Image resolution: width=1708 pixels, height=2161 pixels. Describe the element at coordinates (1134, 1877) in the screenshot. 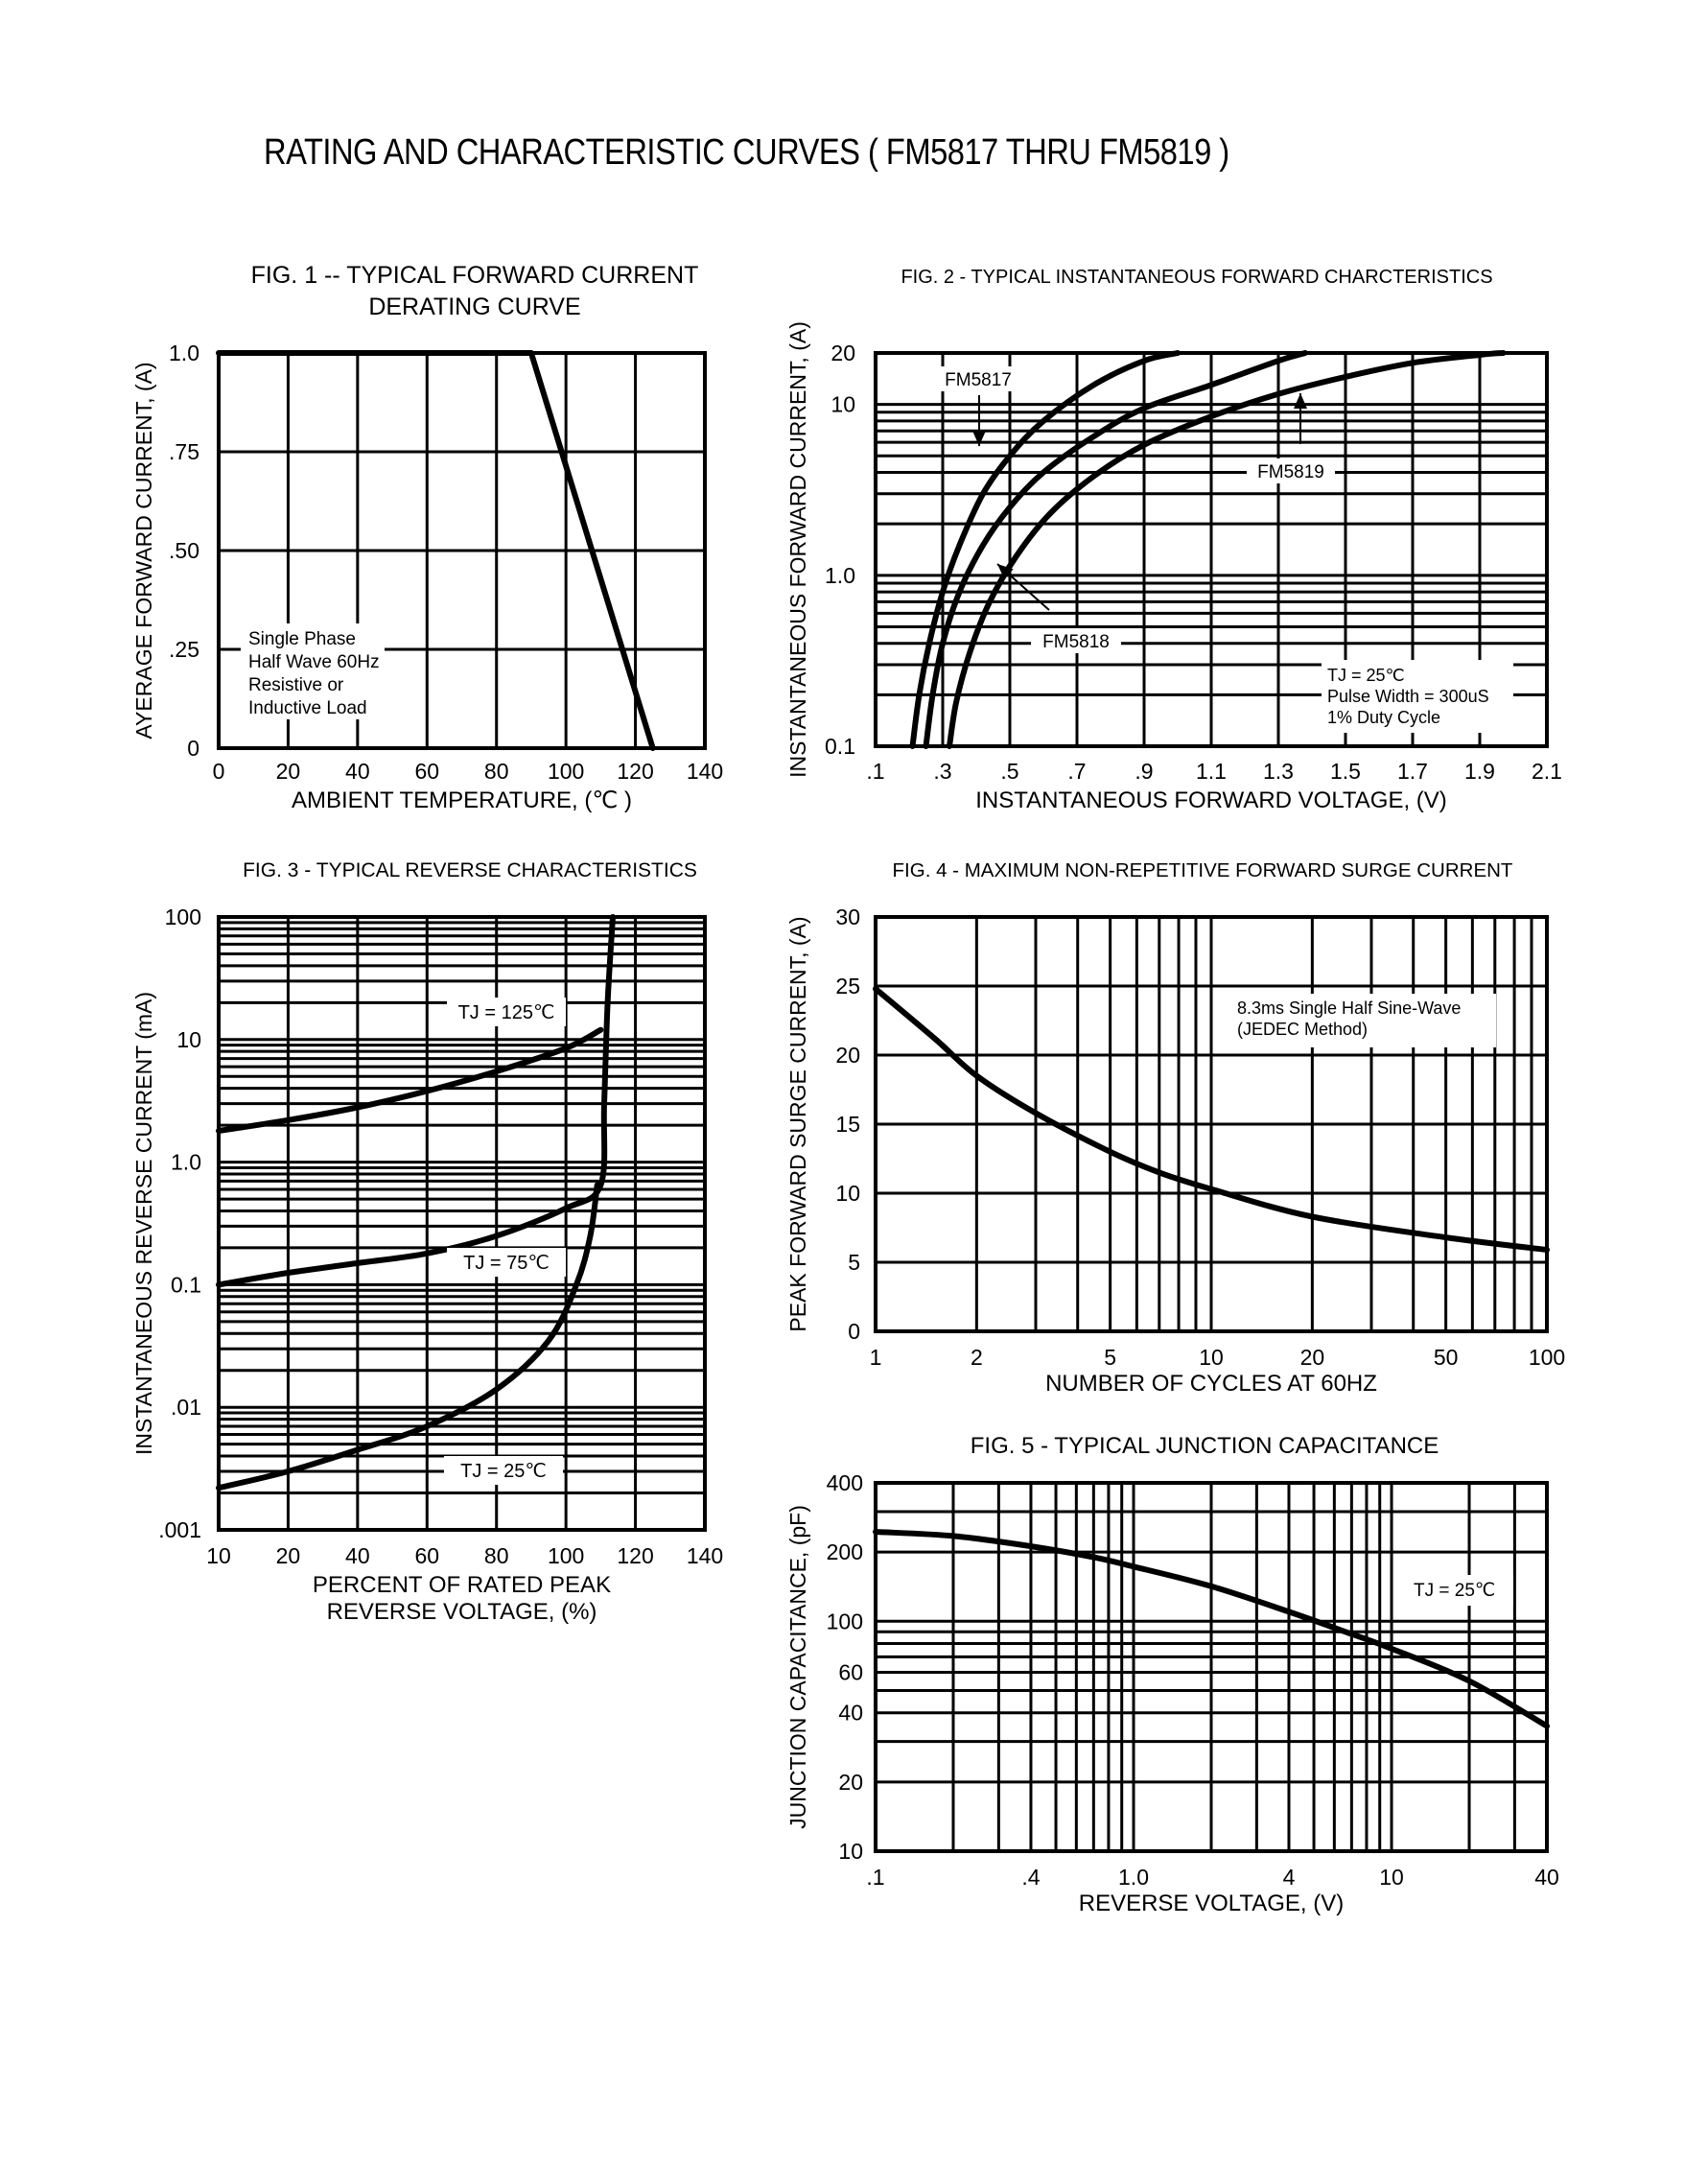

I see `x-tick-label: 1.0` at that location.